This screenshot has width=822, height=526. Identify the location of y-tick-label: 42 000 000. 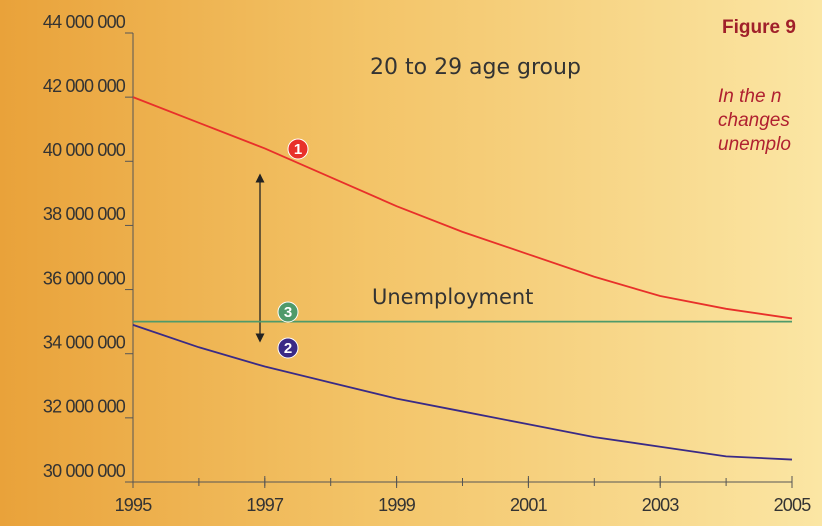
(84, 86).